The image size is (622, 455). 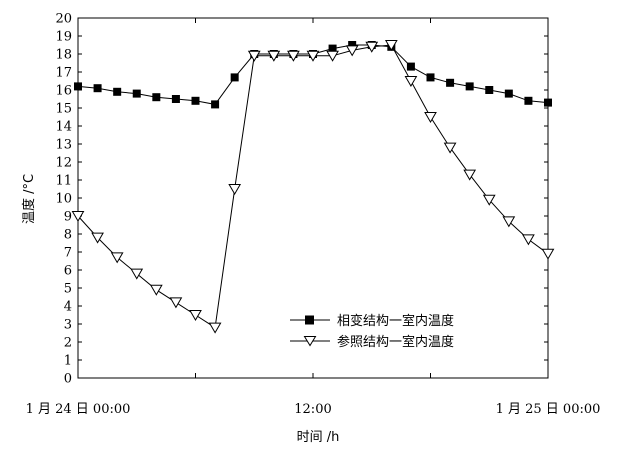 What do you see at coordinates (63, 73) in the screenshot?
I see `y-tick-label: 17` at bounding box center [63, 73].